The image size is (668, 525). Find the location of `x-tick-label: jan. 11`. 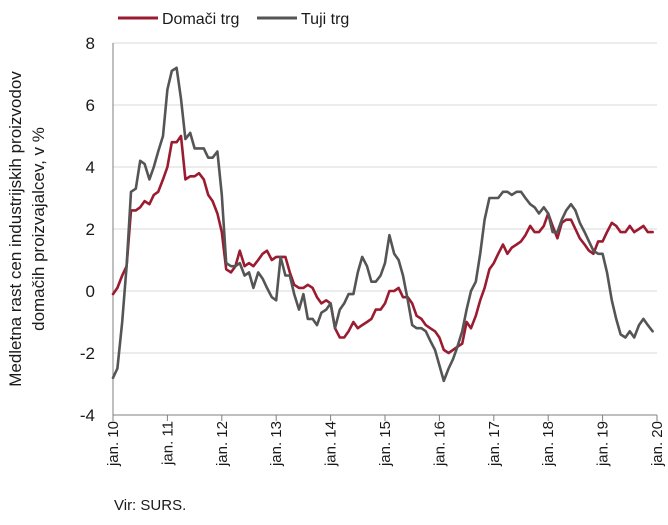

x-tick-label: jan. 11 is located at coordinates (167, 443).